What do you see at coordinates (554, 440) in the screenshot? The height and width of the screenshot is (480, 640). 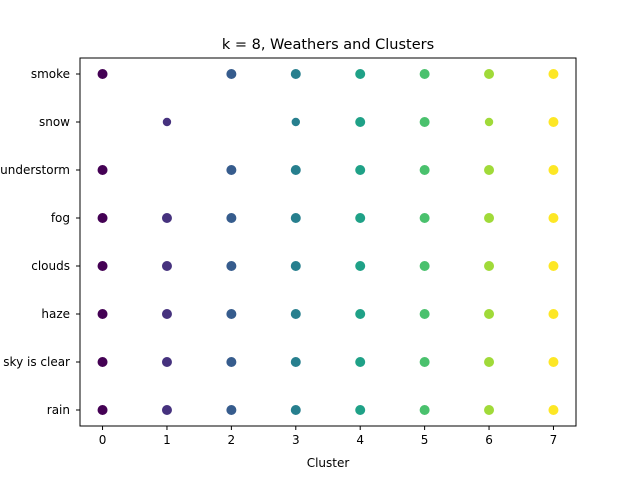 I see `x-tick-label: 7` at bounding box center [554, 440].